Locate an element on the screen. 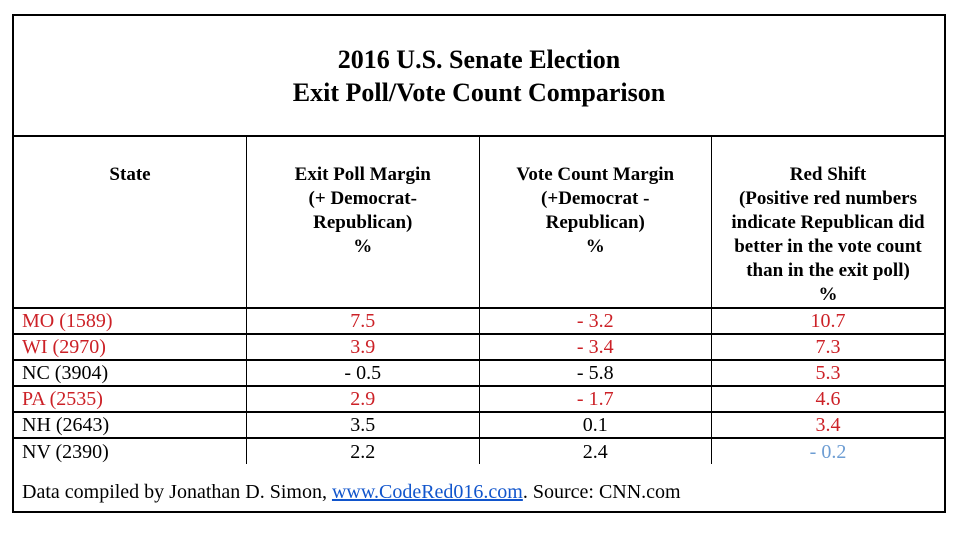 The width and height of the screenshot is (958, 537). cell-exit-poll-margin: 2.9 is located at coordinates (363, 399).